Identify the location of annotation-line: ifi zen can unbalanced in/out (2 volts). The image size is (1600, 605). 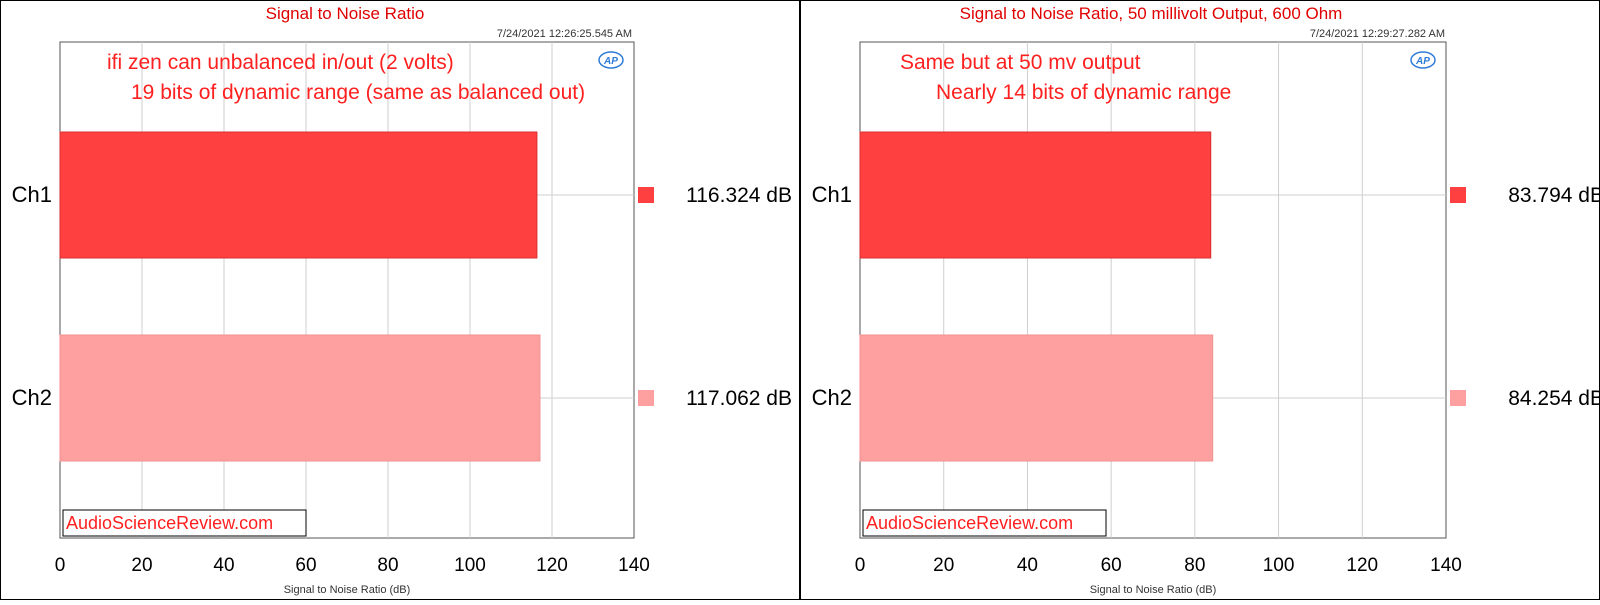
(280, 62).